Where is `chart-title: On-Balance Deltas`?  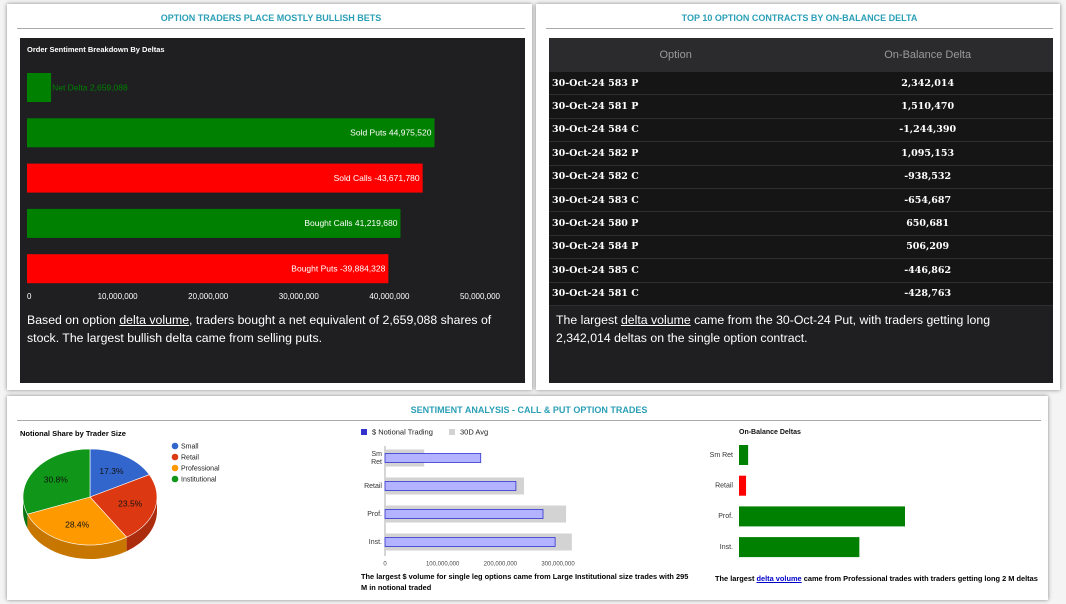
chart-title: On-Balance Deltas is located at coordinates (770, 432).